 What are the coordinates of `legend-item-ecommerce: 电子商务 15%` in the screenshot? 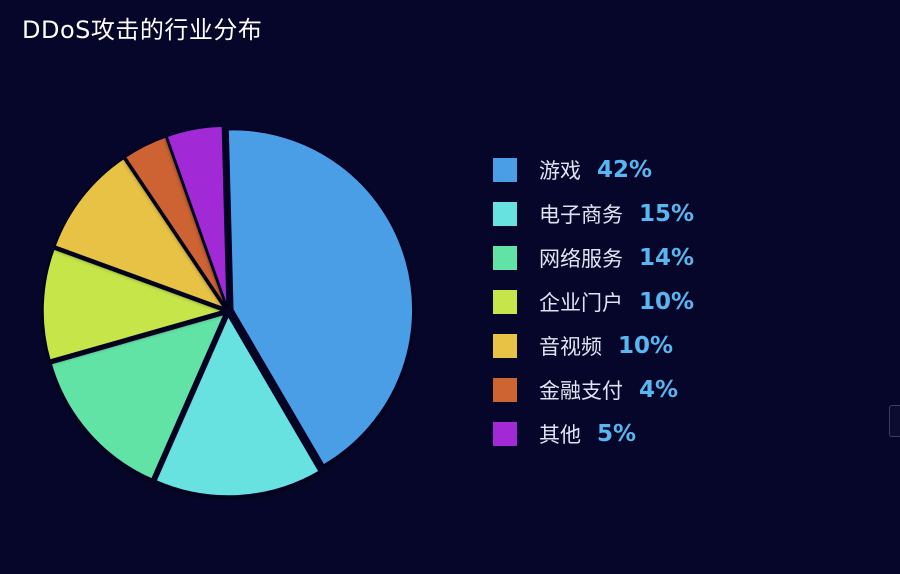 It's located at (593, 214).